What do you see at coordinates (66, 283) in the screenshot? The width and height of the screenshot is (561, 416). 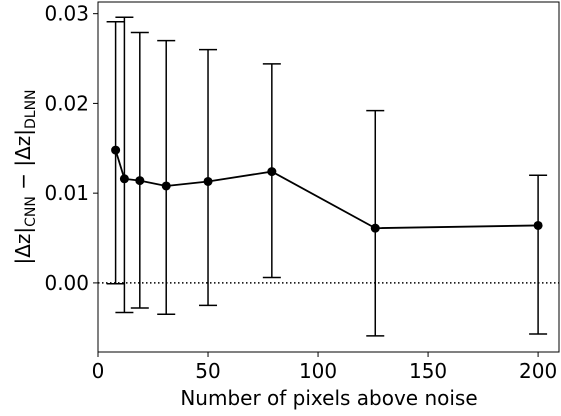 I see `y-tick-label: 0.00` at bounding box center [66, 283].